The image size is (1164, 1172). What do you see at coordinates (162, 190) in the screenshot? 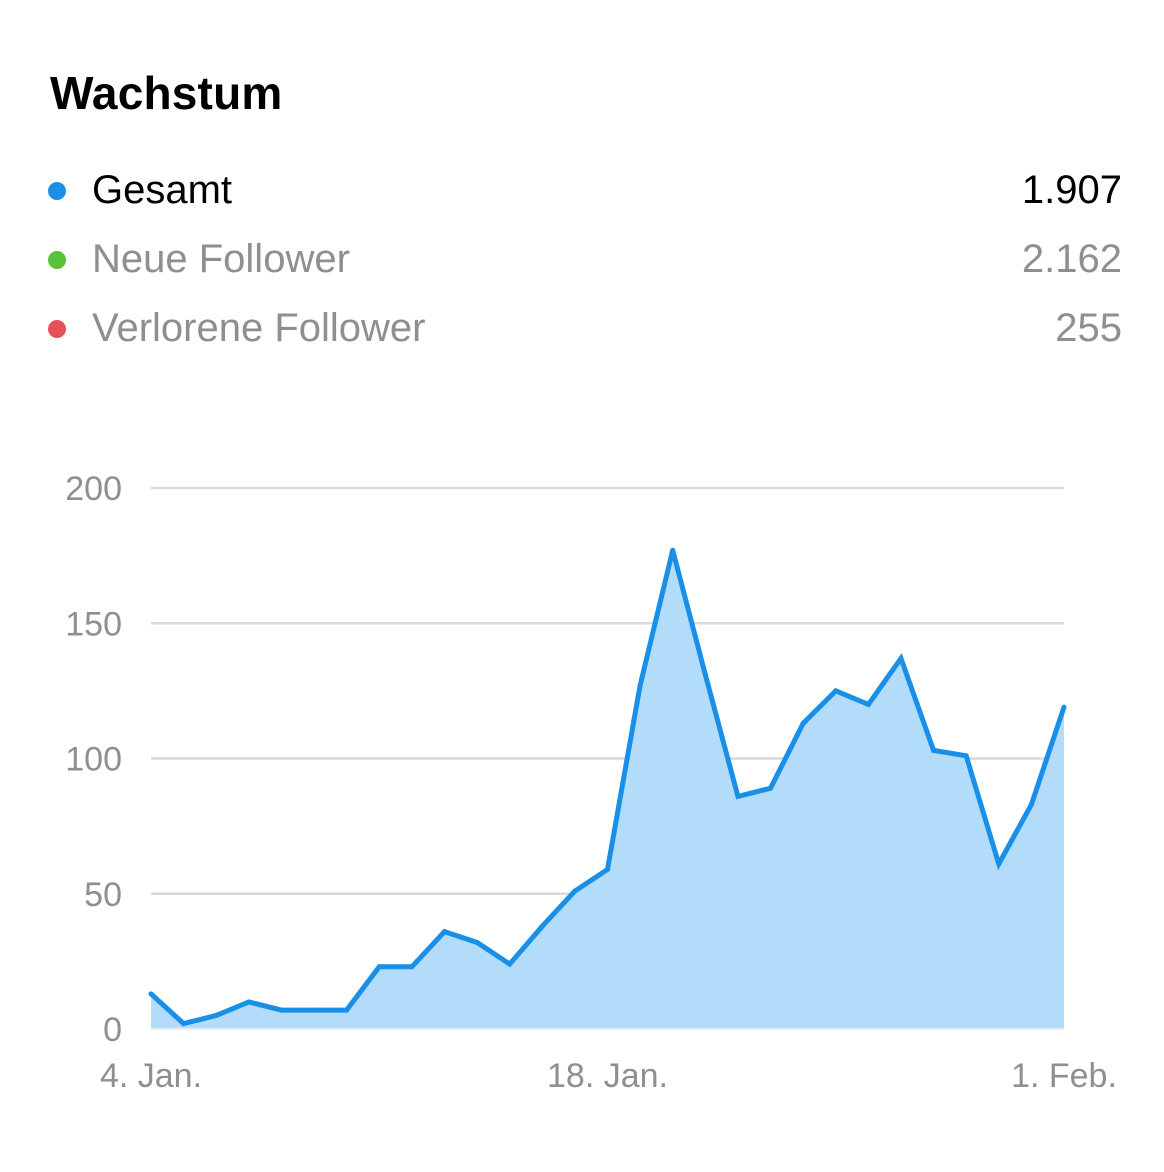
I see `legend-label-gesamt: Gesamt` at bounding box center [162, 190].